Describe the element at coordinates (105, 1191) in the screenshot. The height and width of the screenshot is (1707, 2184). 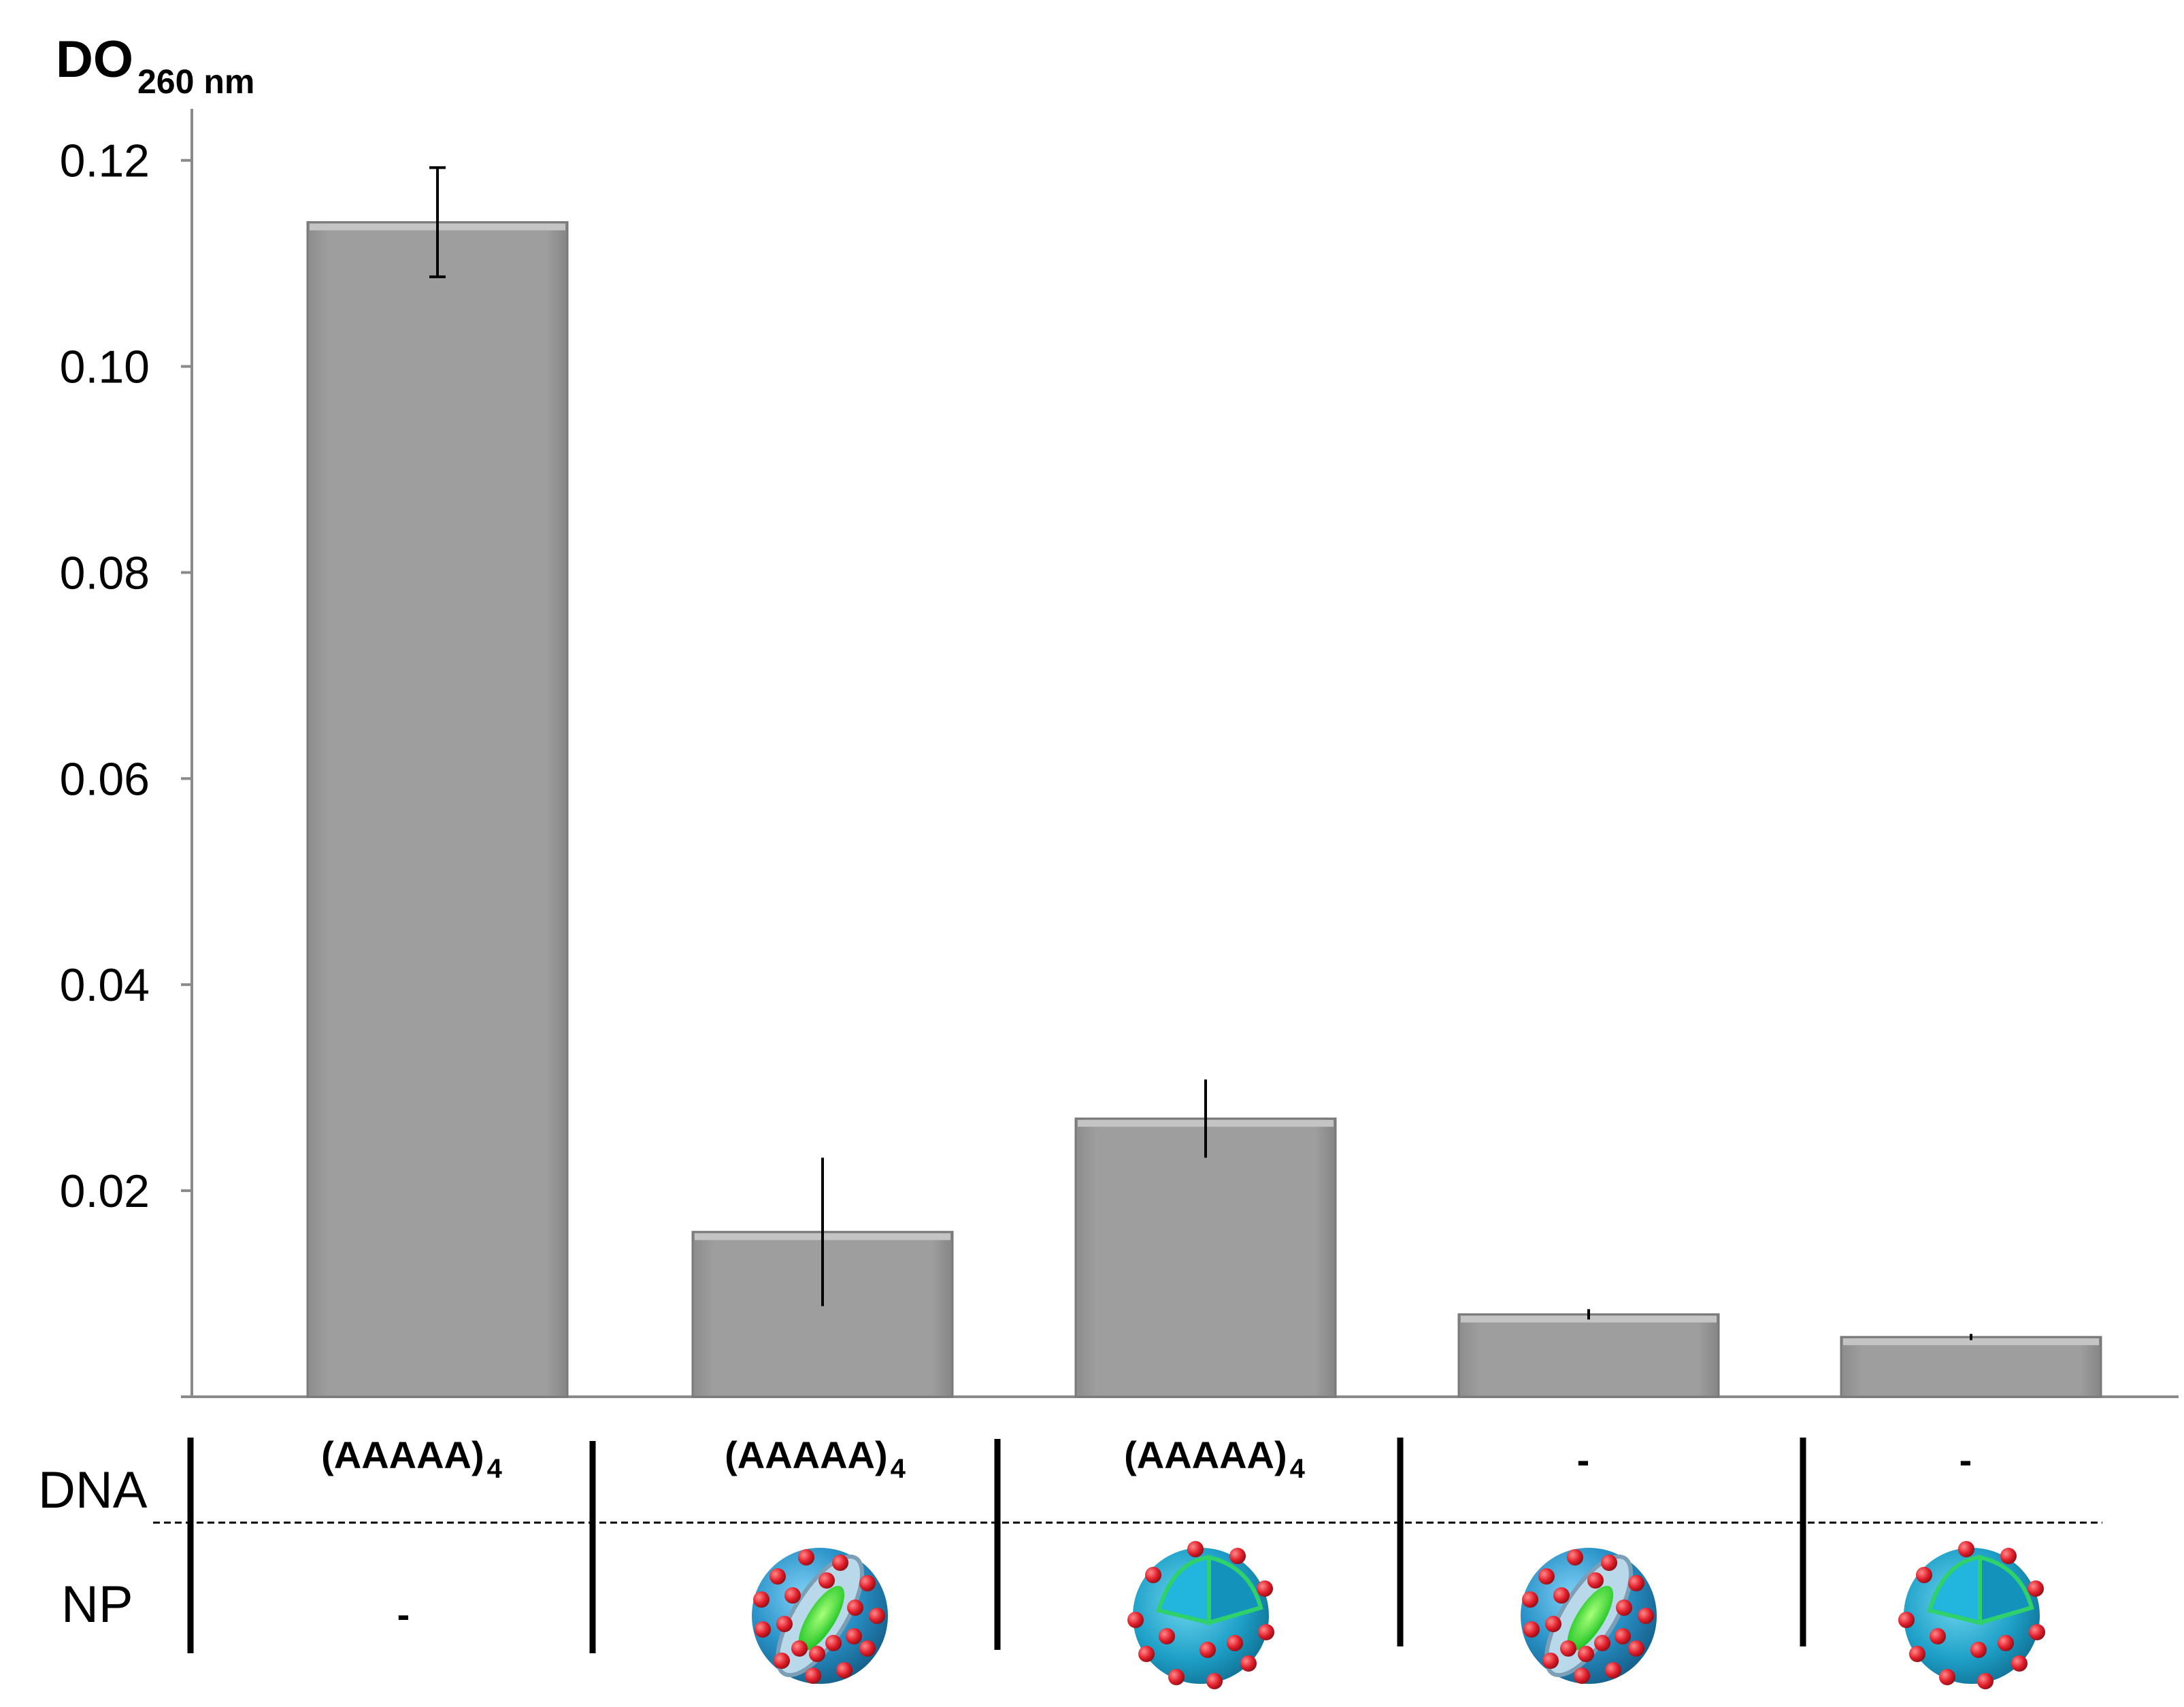
I see `y-tick-label: 0.02` at that location.